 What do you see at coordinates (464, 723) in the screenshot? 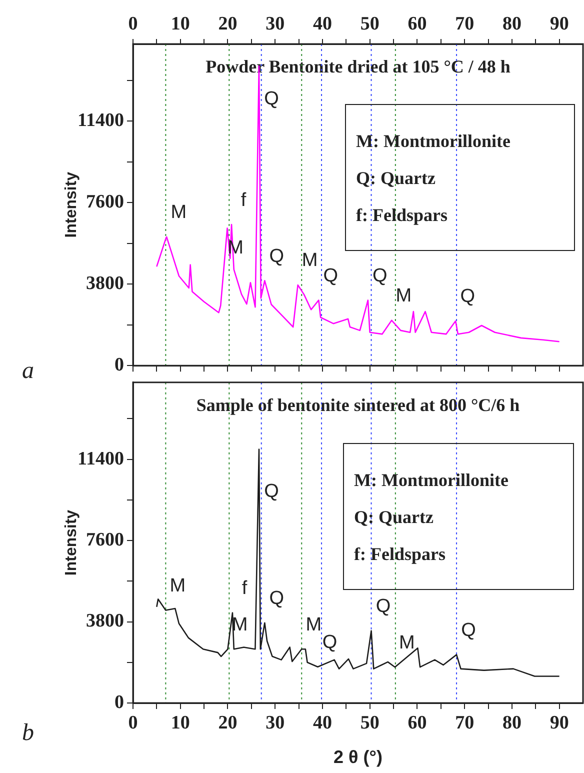
I see `x-tick-label: 70` at bounding box center [464, 723].